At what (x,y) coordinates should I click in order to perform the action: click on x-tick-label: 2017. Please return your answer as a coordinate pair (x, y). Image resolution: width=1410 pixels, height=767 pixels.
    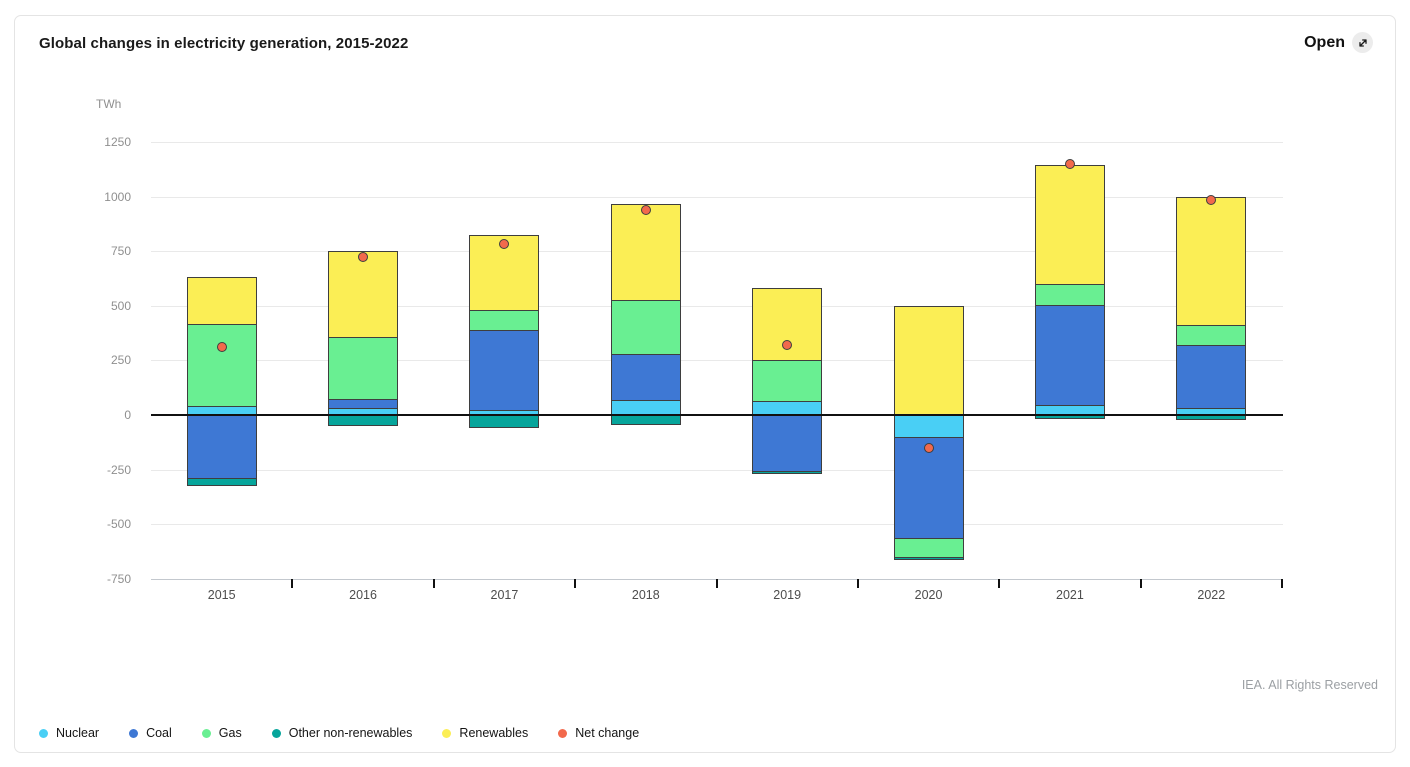
    Looking at the image, I should click on (504, 594).